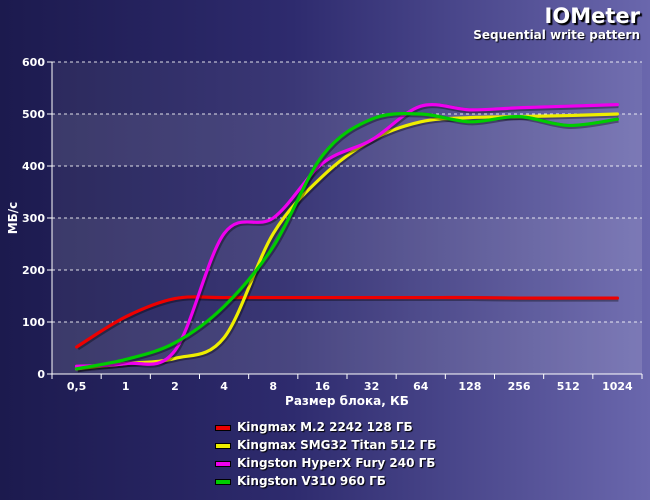 This screenshot has width=650, height=500. What do you see at coordinates (421, 386) in the screenshot?
I see `x-tick-label: 64` at bounding box center [421, 386].